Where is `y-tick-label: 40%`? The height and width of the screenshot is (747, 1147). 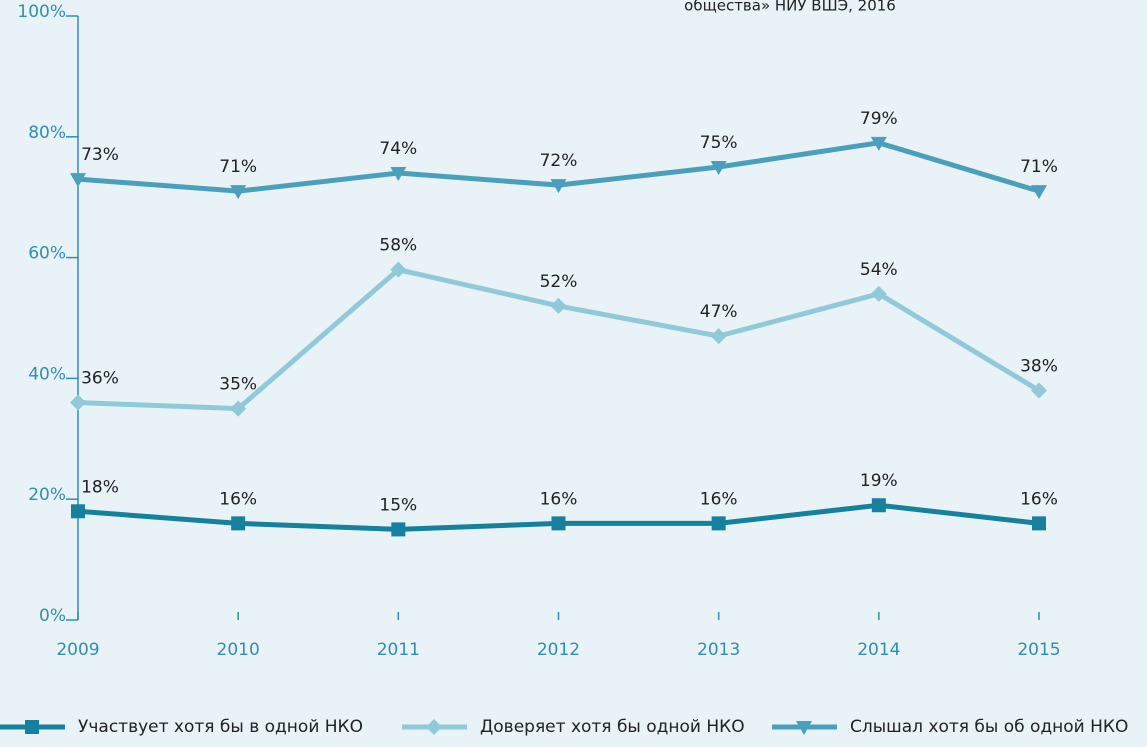 y-tick-label: 40% is located at coordinates (47, 374).